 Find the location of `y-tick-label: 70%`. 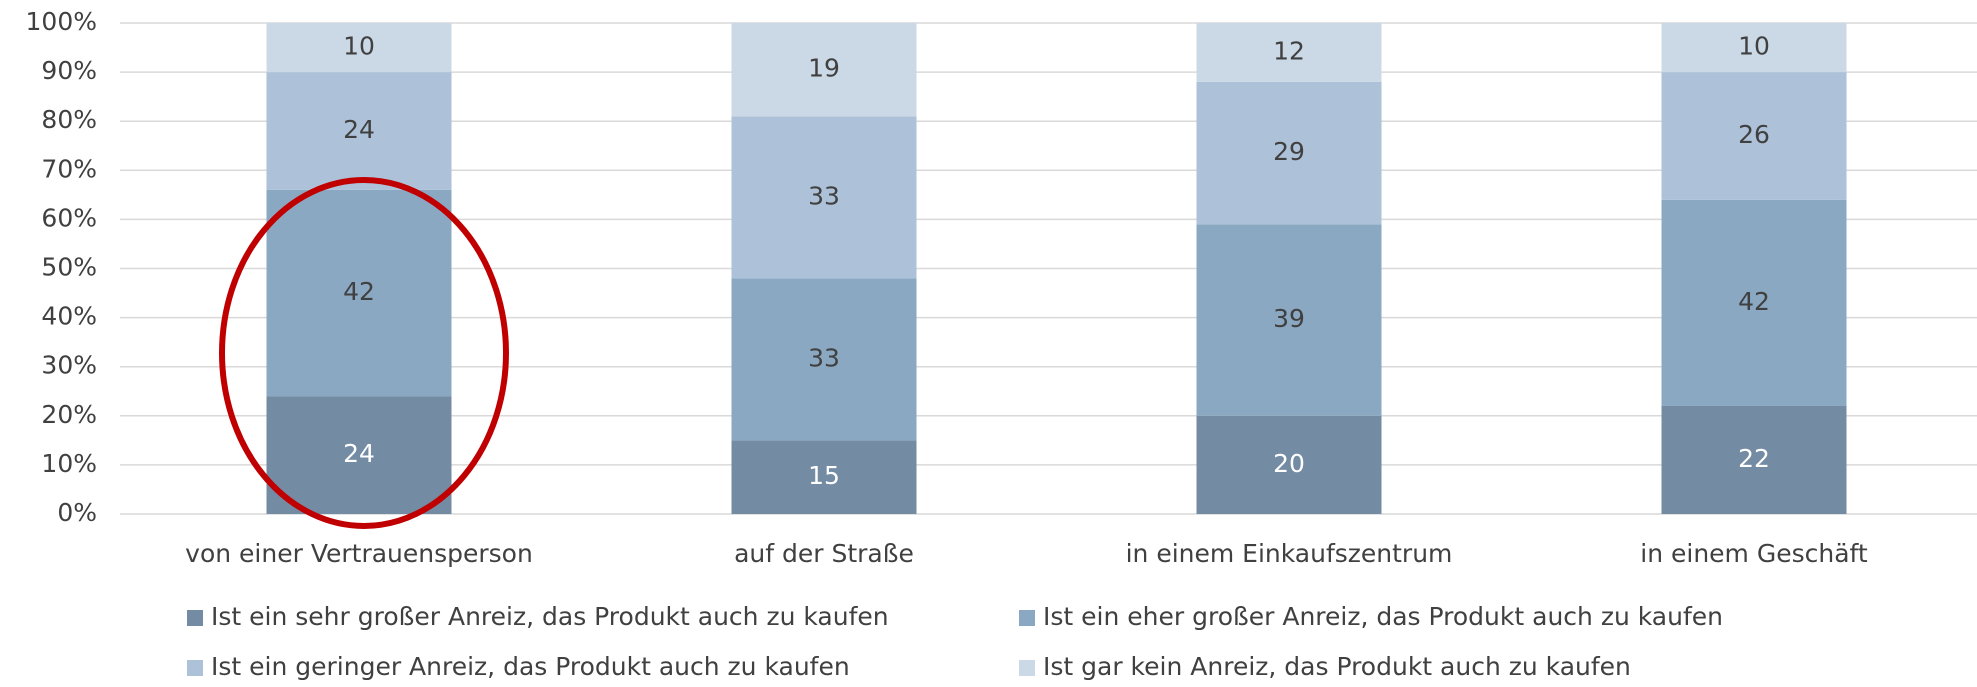

y-tick-label: 70% is located at coordinates (69, 168).